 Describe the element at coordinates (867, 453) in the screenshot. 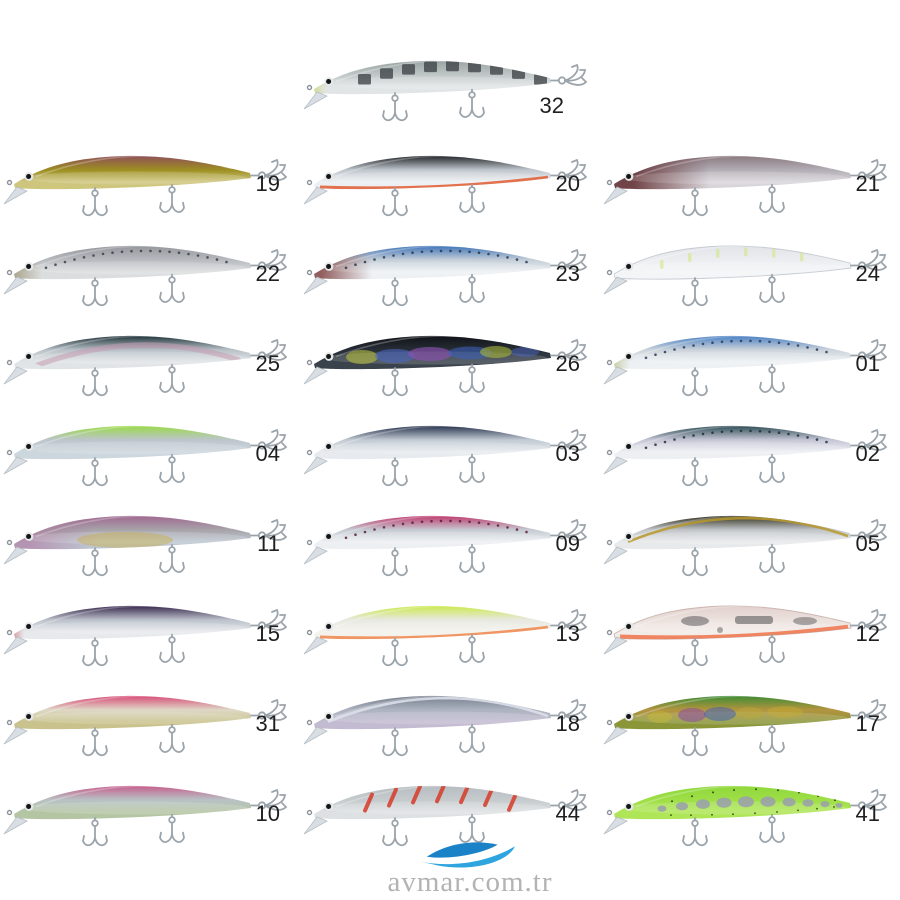

I see `lure-number: 02` at that location.